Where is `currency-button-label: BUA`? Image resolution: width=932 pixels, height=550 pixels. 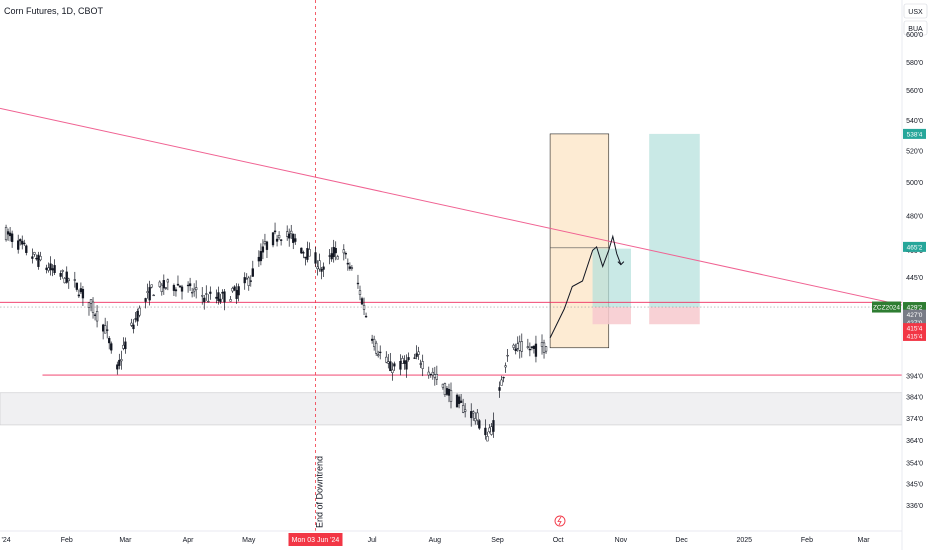
currency-button-label: BUA is located at coordinates (915, 29).